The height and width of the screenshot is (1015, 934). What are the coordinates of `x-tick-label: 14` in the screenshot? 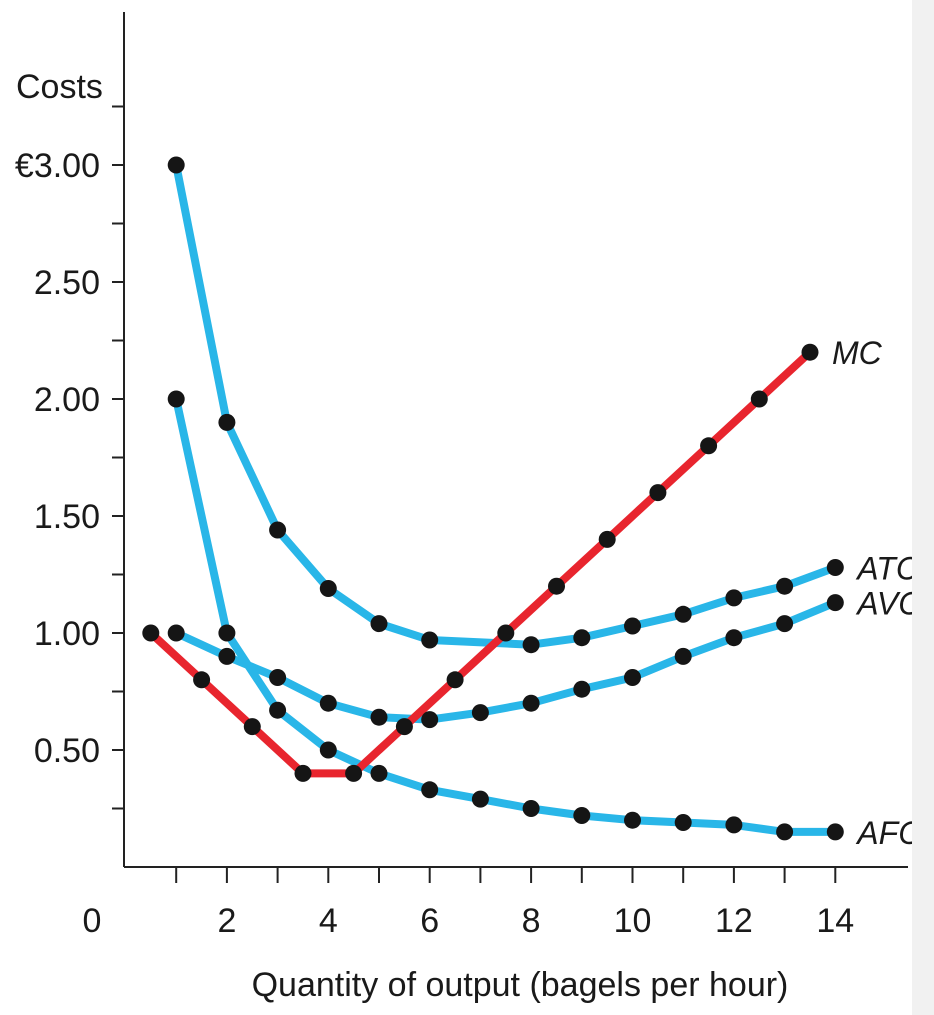 It's located at (835, 921).